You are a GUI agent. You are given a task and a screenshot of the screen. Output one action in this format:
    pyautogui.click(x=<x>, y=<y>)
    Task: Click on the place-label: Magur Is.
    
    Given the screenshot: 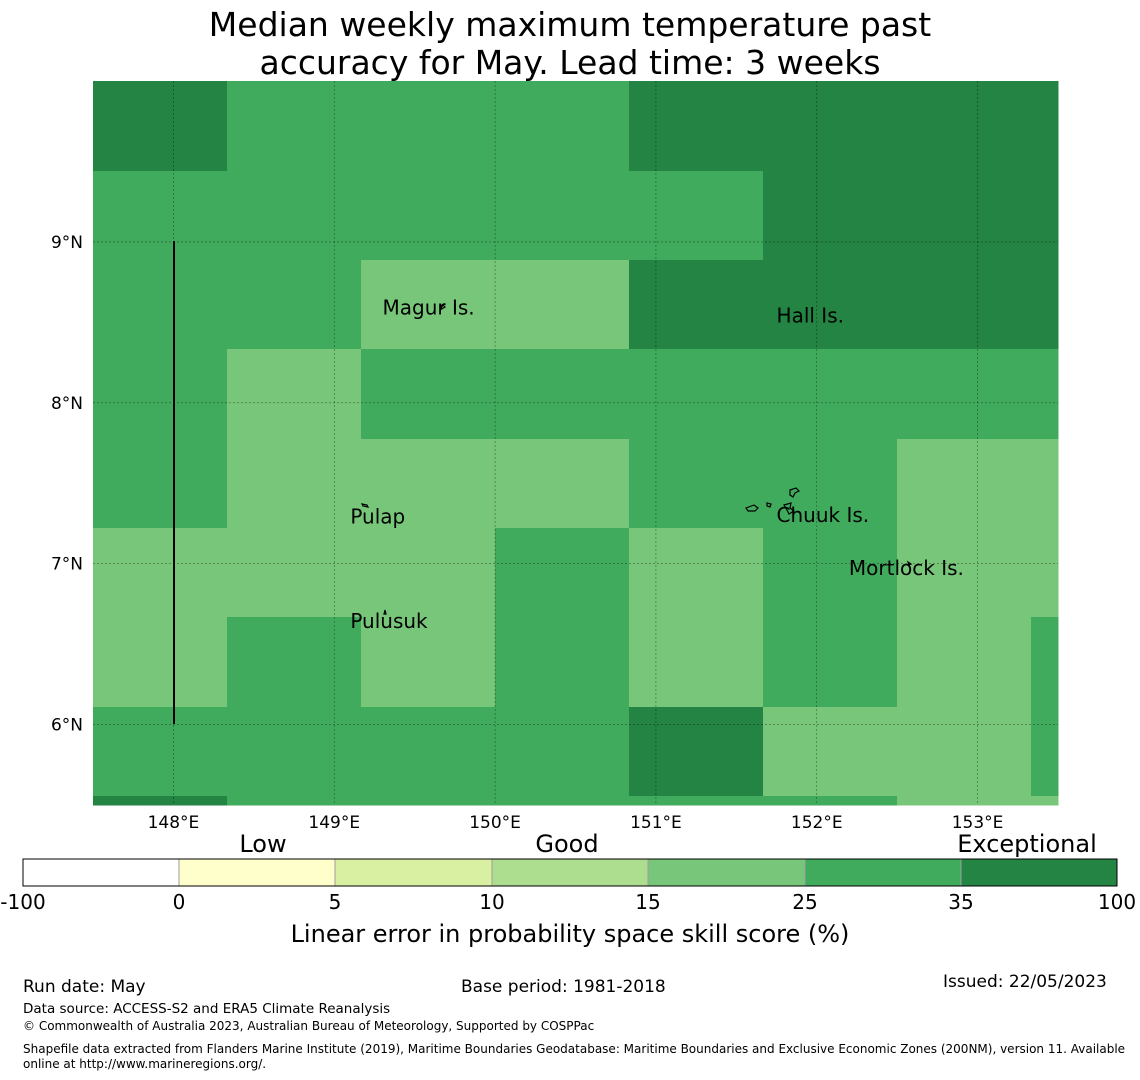 What is the action you would take?
    pyautogui.click(x=429, y=307)
    